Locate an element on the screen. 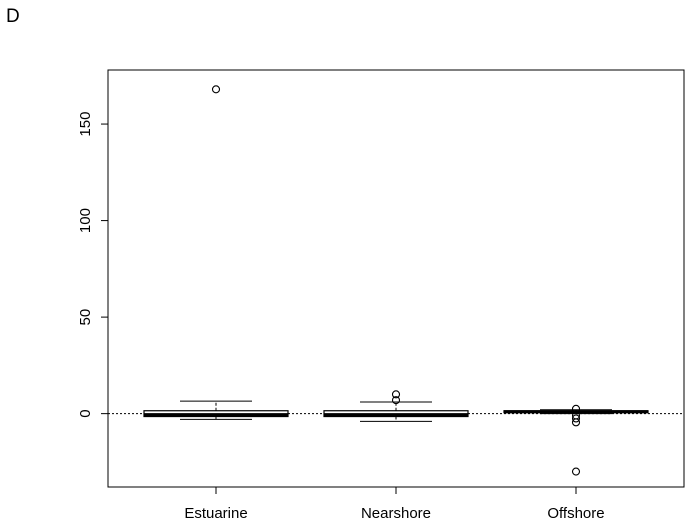 The width and height of the screenshot is (692, 531). box-offshore is located at coordinates (576, 440).